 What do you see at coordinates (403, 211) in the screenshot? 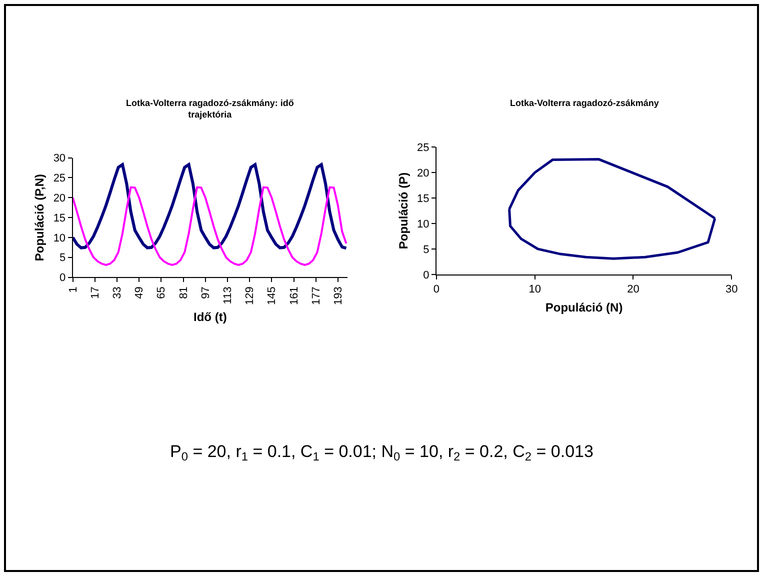
I see `y-axis-title: Populáció (P)` at bounding box center [403, 211].